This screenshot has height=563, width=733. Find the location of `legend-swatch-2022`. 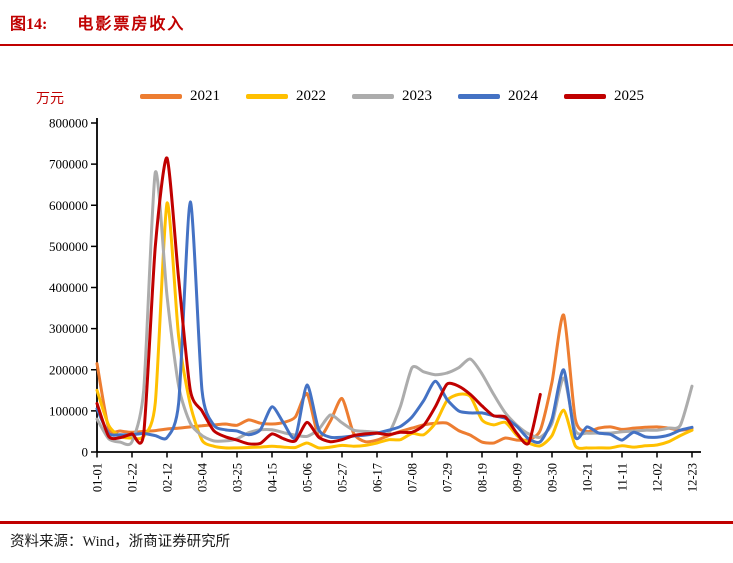

legend-swatch-2022 is located at coordinates (267, 96).